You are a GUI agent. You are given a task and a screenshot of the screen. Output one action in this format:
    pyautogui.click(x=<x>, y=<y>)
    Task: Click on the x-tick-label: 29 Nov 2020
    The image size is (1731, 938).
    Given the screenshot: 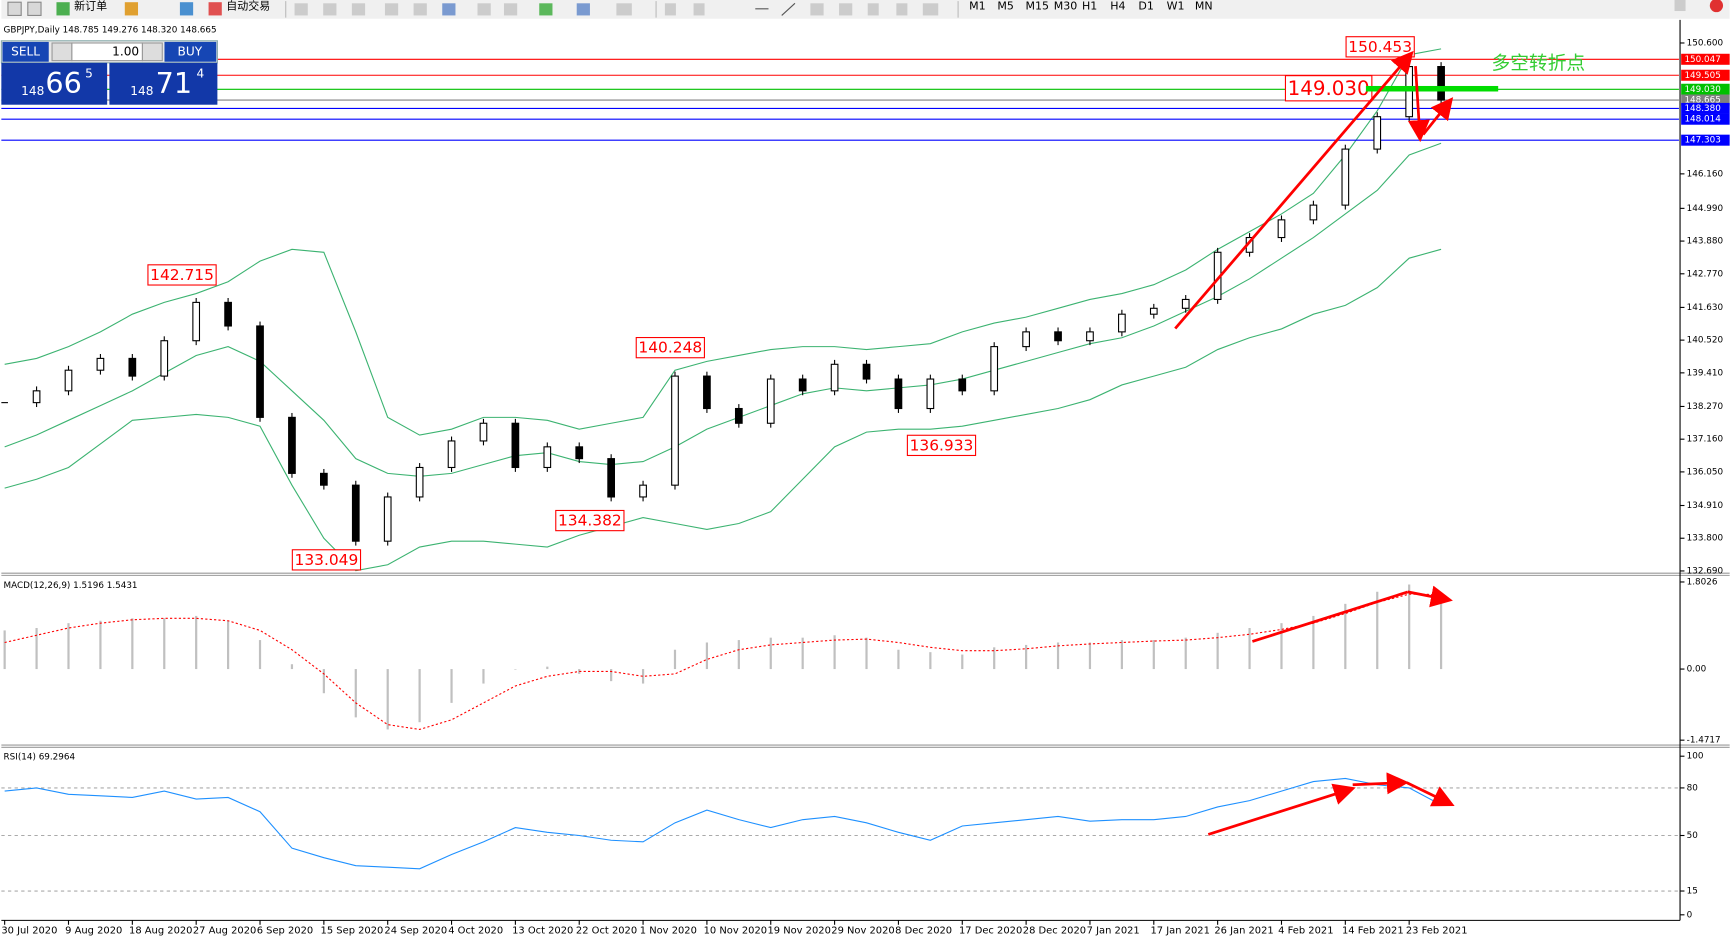 What is the action you would take?
    pyautogui.click(x=862, y=930)
    